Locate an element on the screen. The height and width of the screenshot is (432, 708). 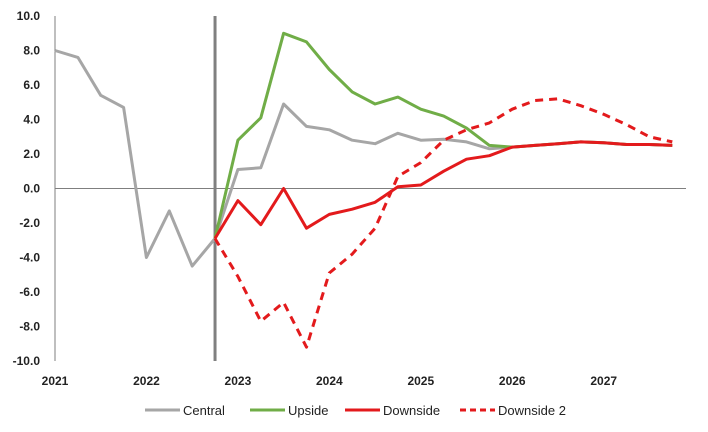
y-tick-label: -4.0 is located at coordinates (29, 258).